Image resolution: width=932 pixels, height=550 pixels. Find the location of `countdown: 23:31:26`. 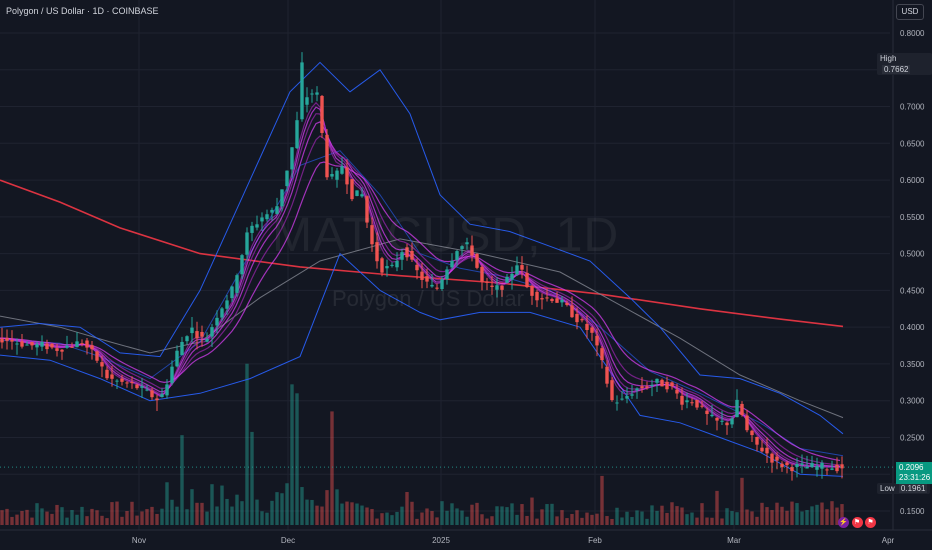

countdown: 23:31:26 is located at coordinates (915, 477).